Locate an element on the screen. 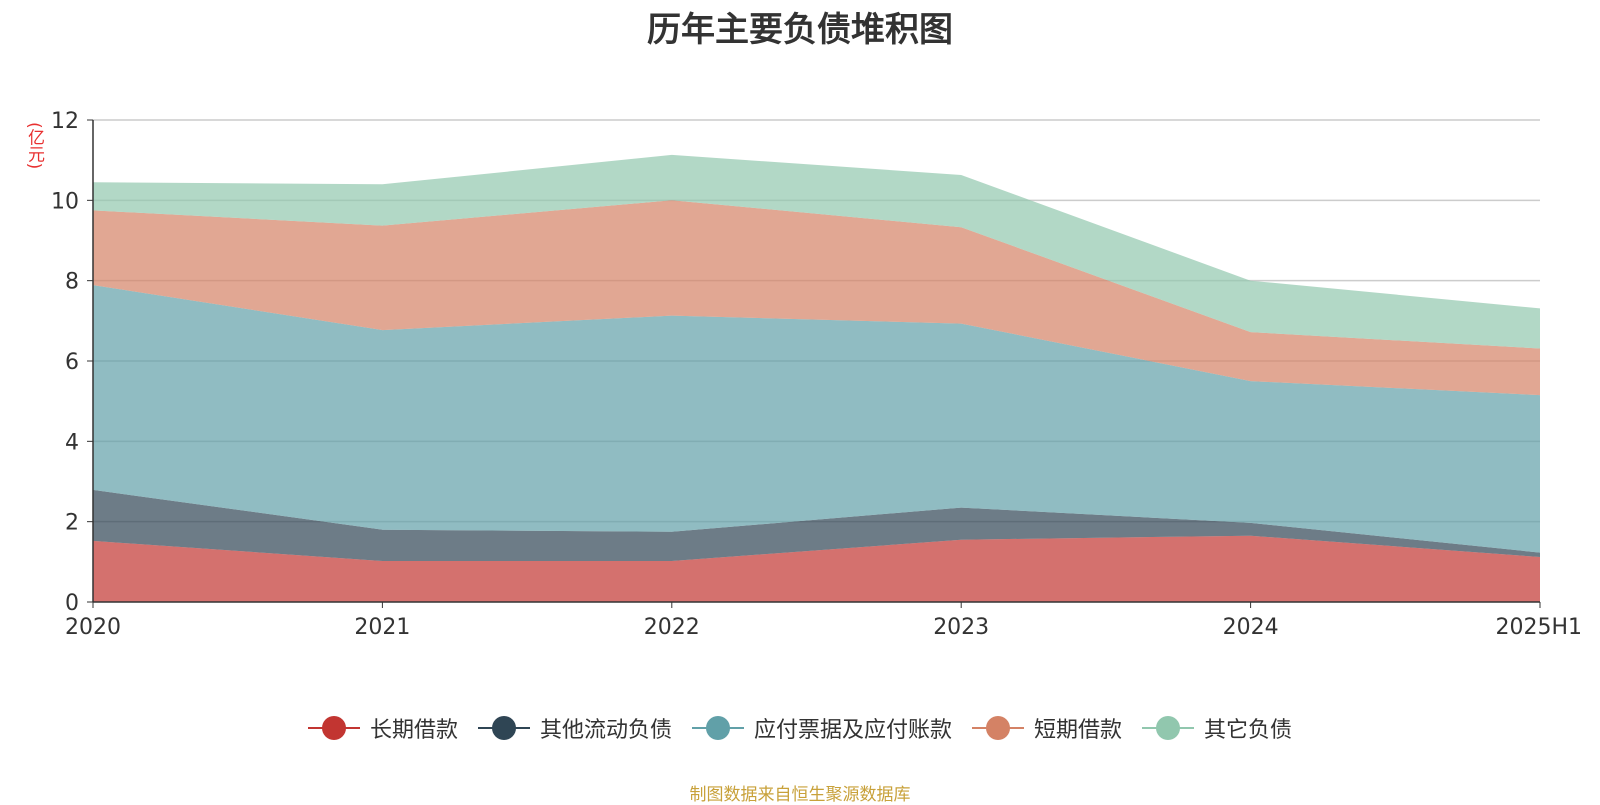  y-tick-label: 6 is located at coordinates (72, 362).